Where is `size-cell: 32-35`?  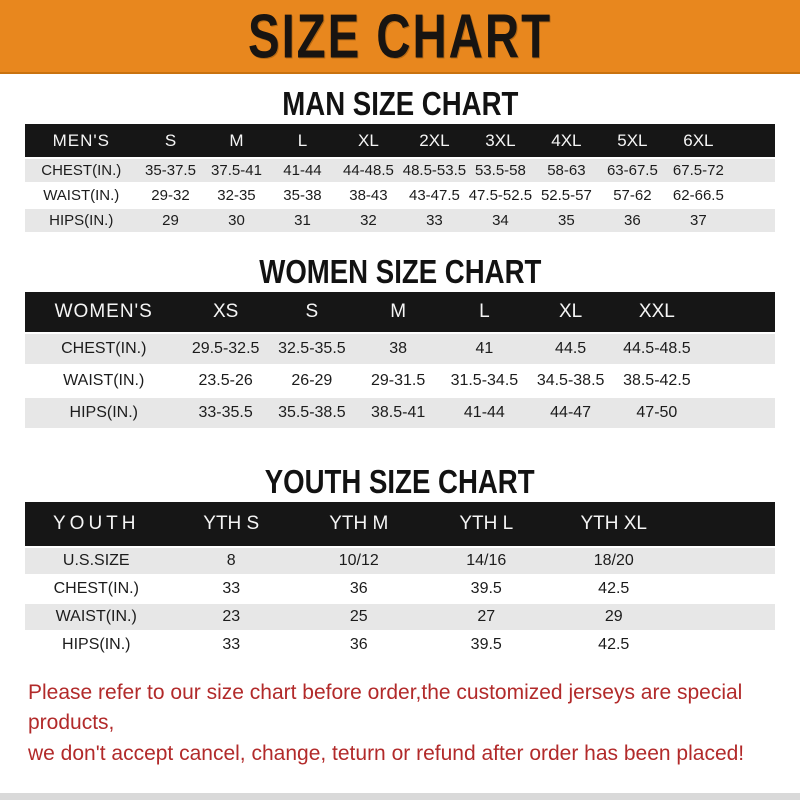 size-cell: 32-35 is located at coordinates (236, 195).